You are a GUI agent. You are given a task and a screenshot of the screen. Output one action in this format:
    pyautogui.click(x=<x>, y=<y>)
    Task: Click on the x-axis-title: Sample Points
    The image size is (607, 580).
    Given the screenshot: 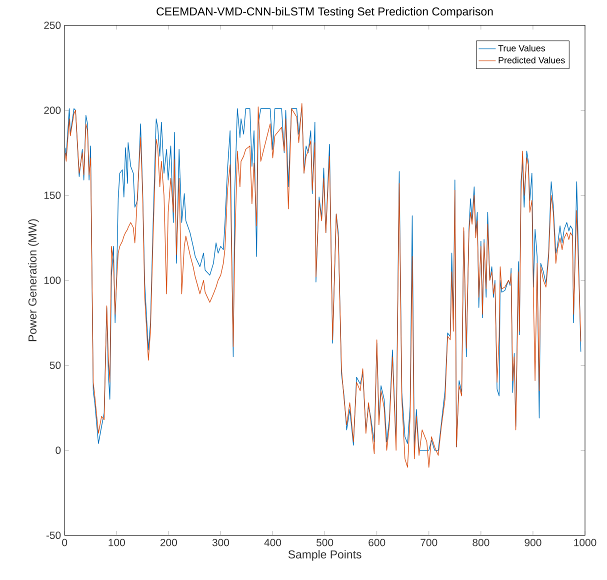 What is the action you would take?
    pyautogui.click(x=325, y=555)
    